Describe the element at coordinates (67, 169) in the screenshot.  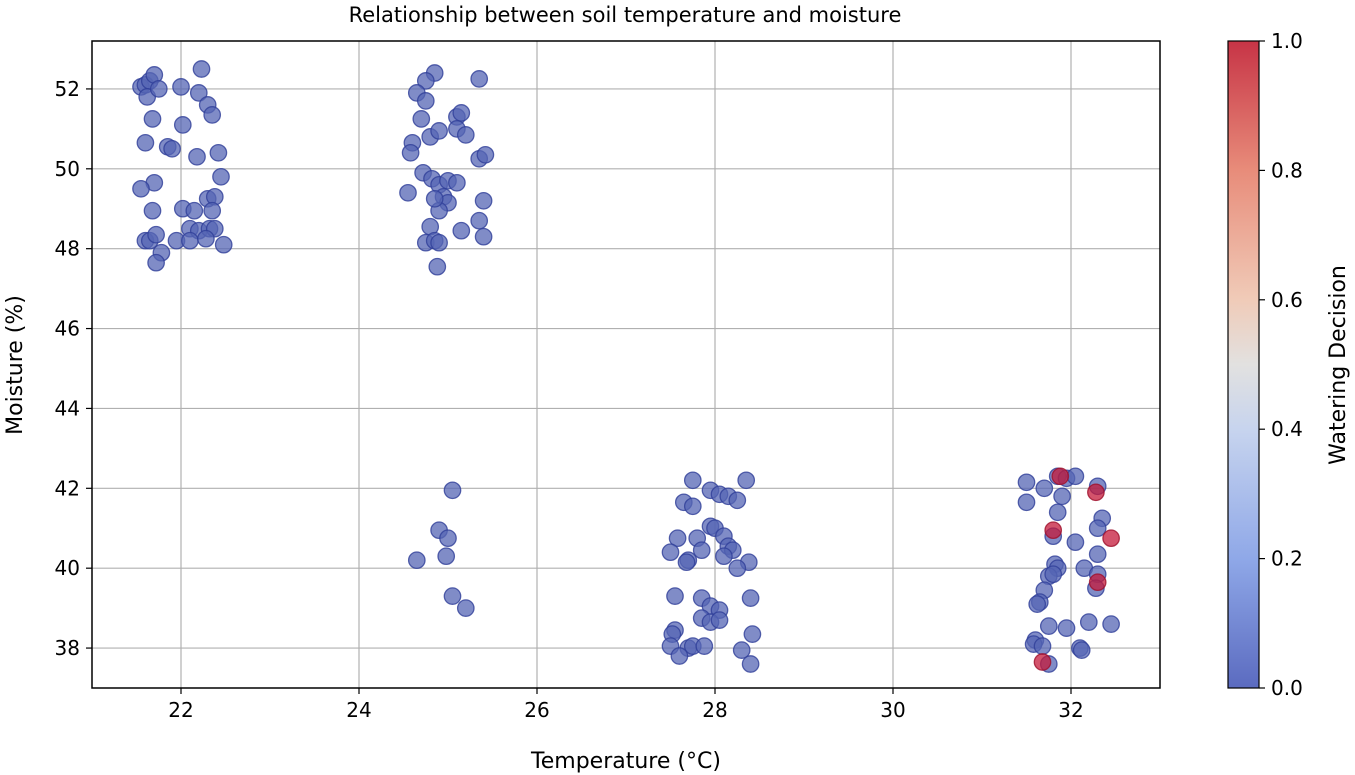
I see `y-tick-label: 50` at that location.